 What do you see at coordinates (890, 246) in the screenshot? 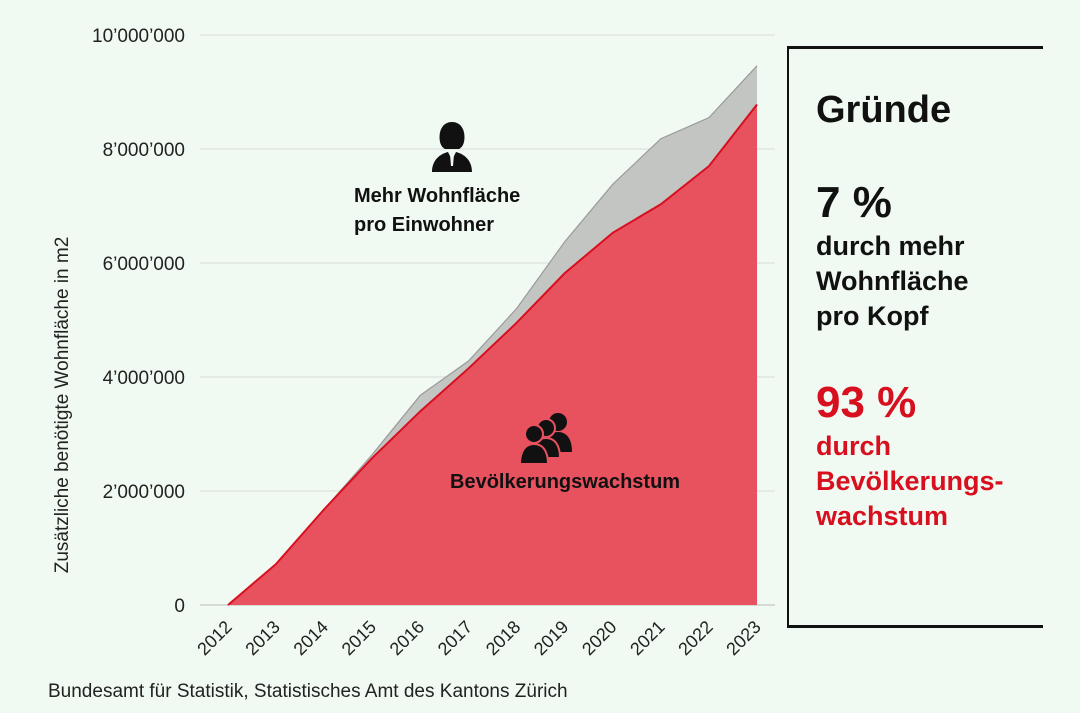
I see `reason-line: durch mehr` at bounding box center [890, 246].